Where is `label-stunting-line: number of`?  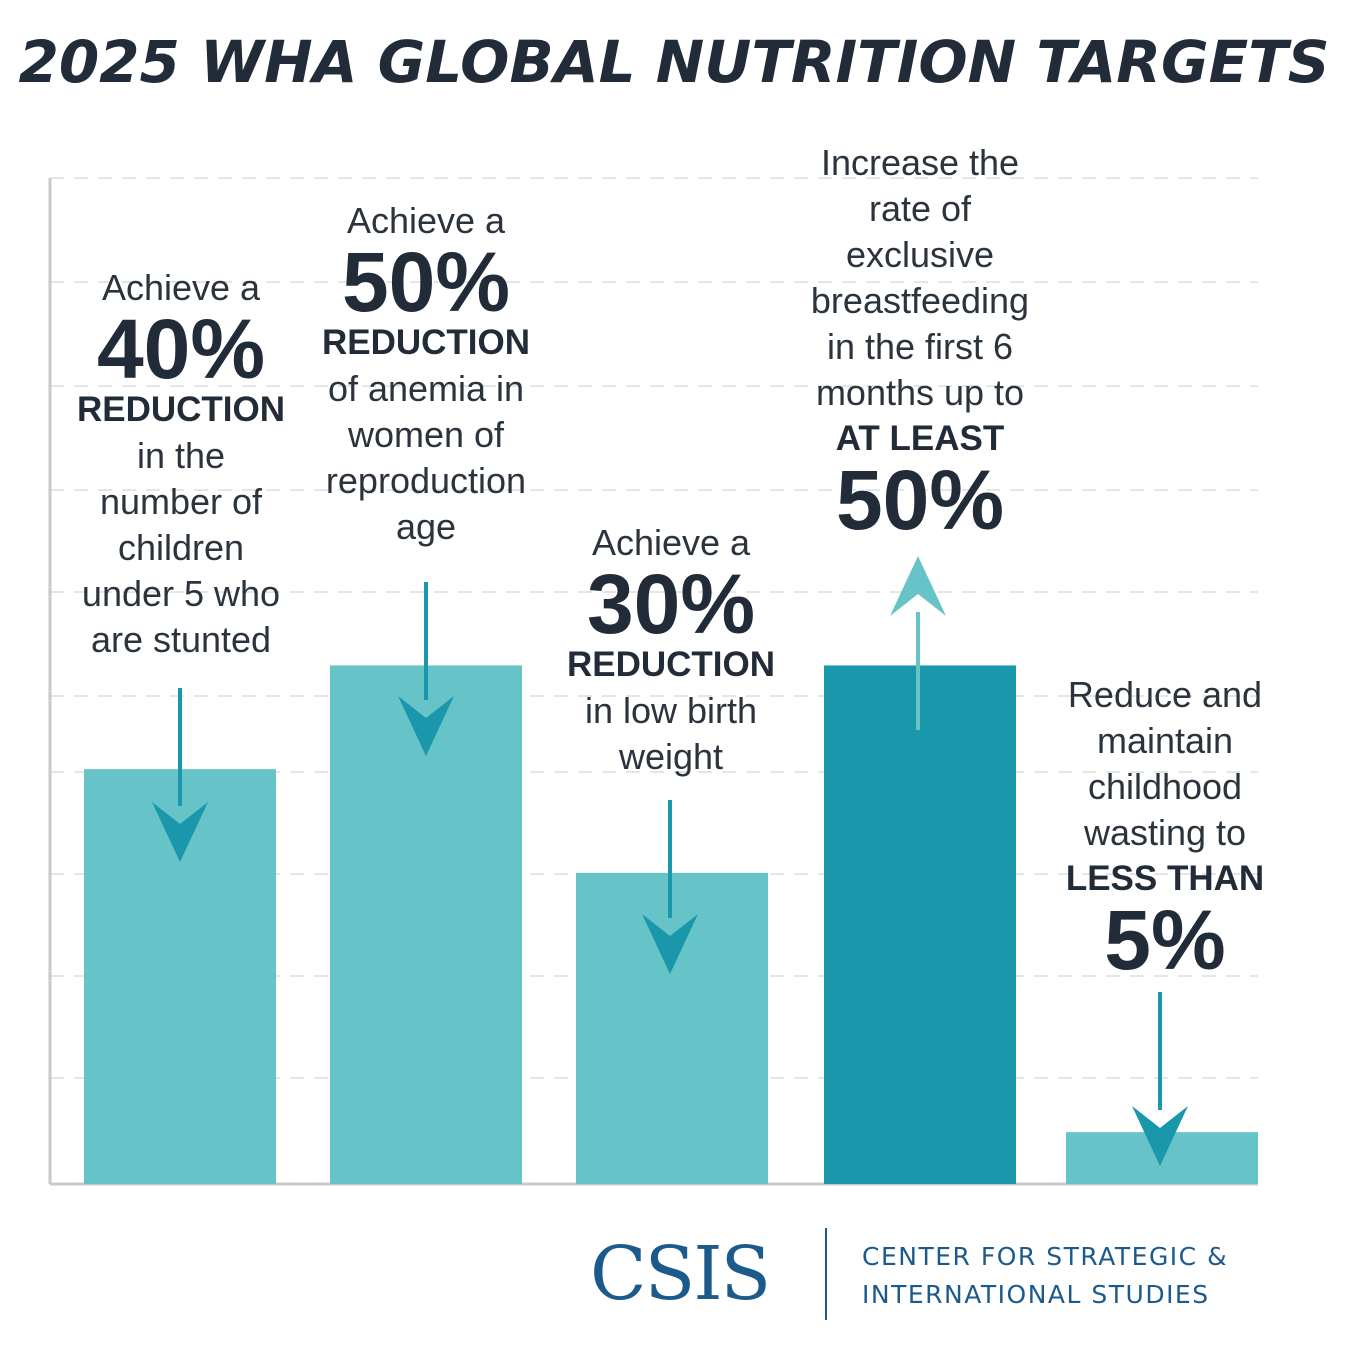
label-stunting-line: number of is located at coordinates (181, 501).